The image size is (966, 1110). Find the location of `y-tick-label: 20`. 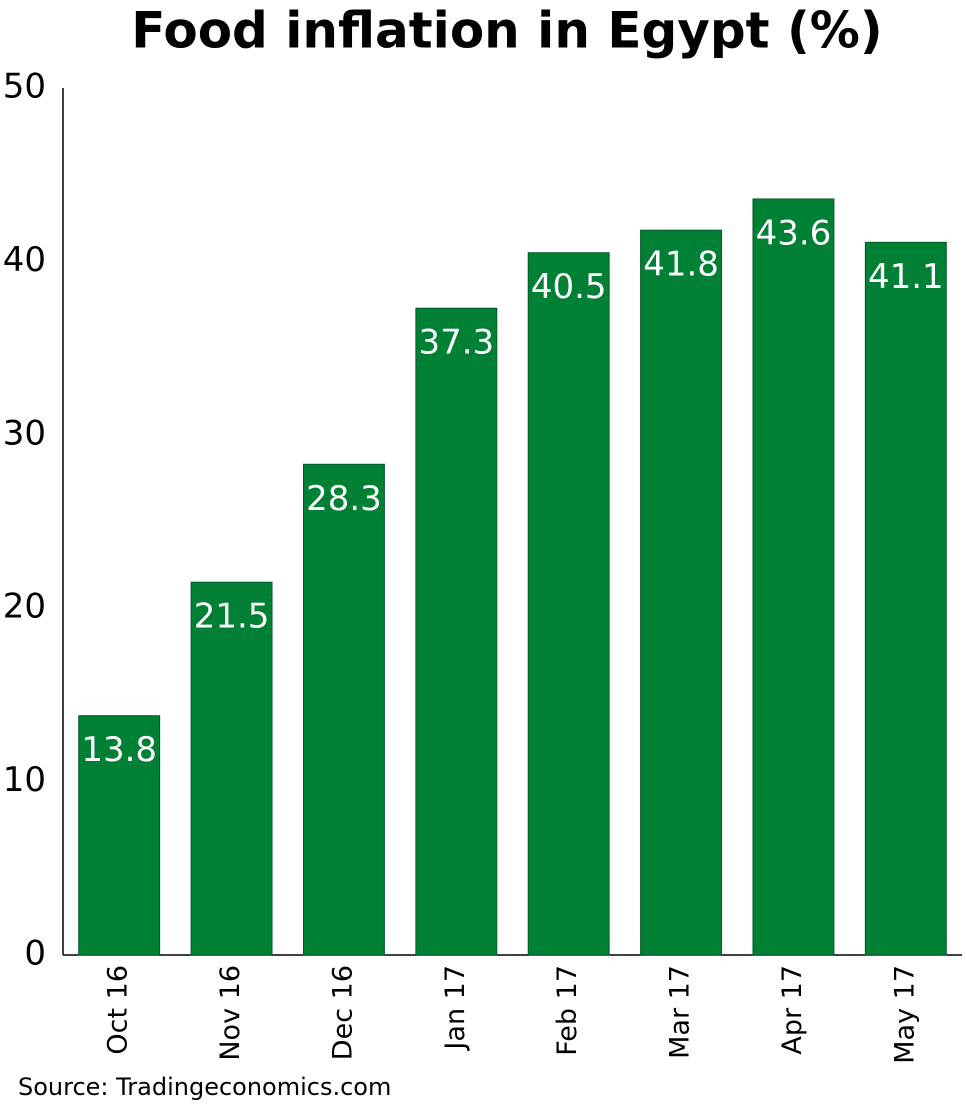

y-tick-label: 20 is located at coordinates (24, 607).